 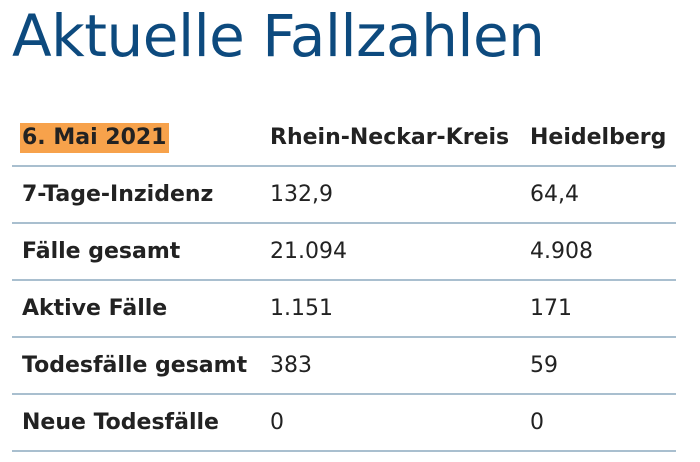 I want to click on table-value: 4.908, so click(x=561, y=251).